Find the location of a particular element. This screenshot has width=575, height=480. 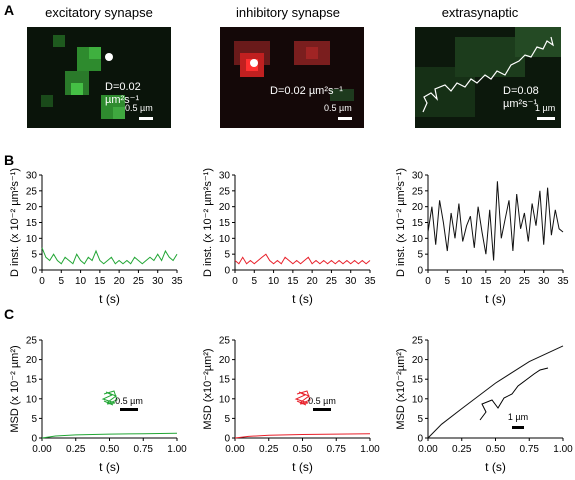

title-excitatory: excitatory synapse is located at coordinates (99, 12).